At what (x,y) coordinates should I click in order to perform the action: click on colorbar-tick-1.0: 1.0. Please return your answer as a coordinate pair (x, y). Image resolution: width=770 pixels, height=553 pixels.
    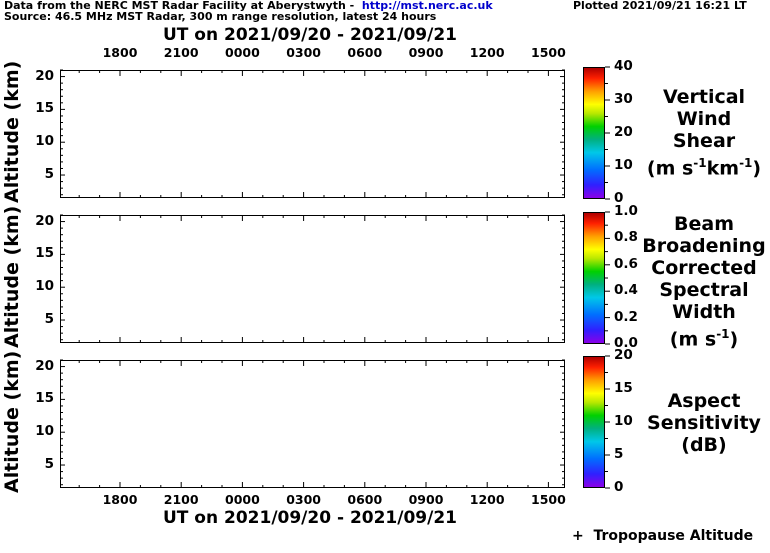
    Looking at the image, I should click on (626, 211).